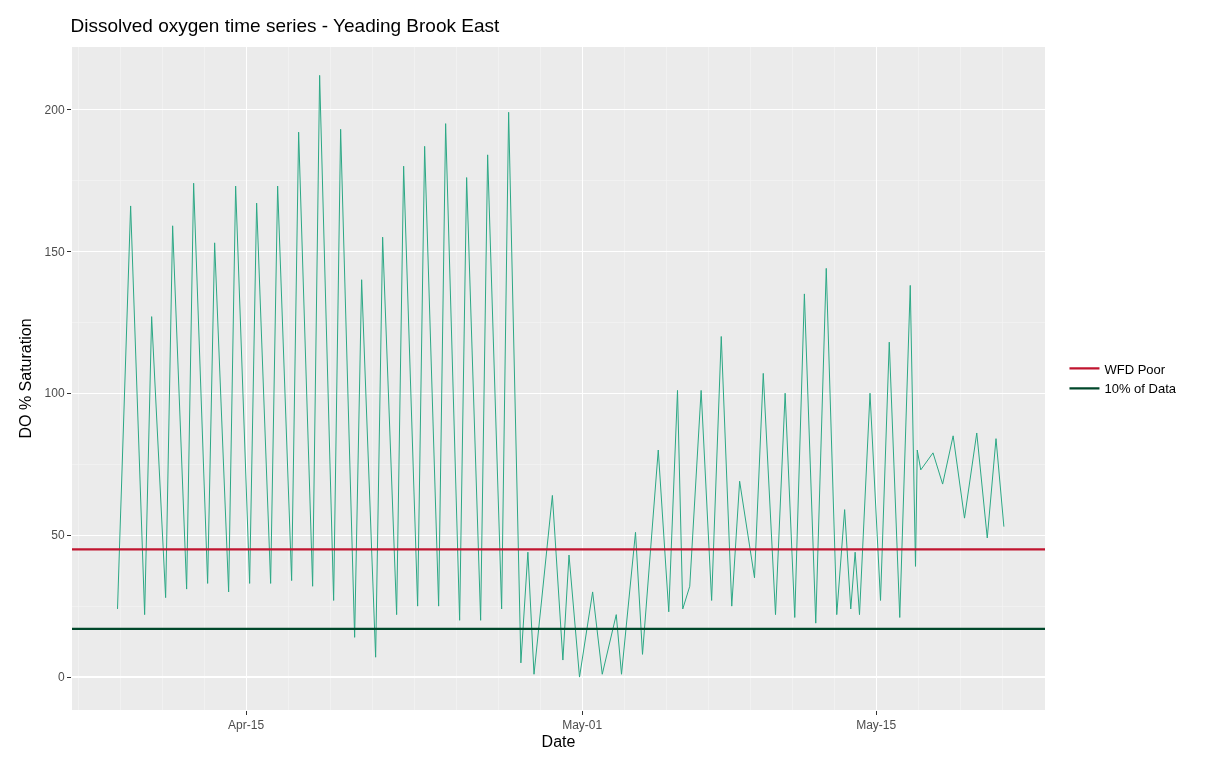 Image resolution: width=1216 pixels, height=758 pixels. I want to click on chart-title: Dissolved oxygen time series - Yeading Brook East, so click(285, 26).